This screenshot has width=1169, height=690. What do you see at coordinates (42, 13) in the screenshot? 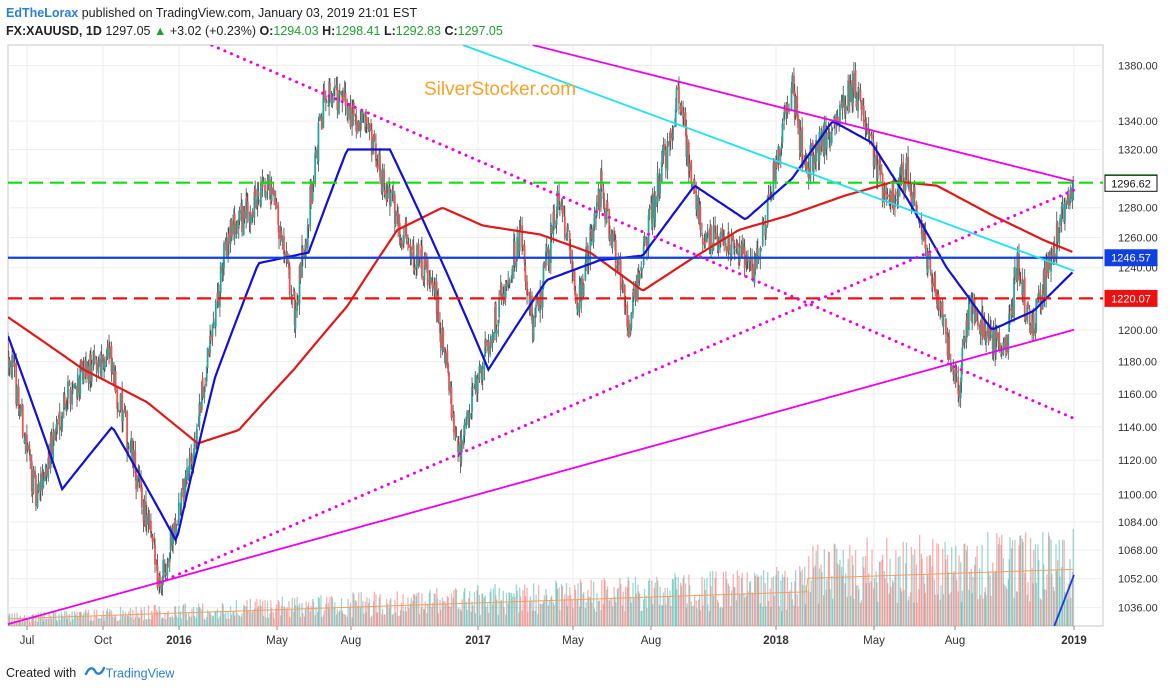
I see `author-name: EdTheLorax` at bounding box center [42, 13].